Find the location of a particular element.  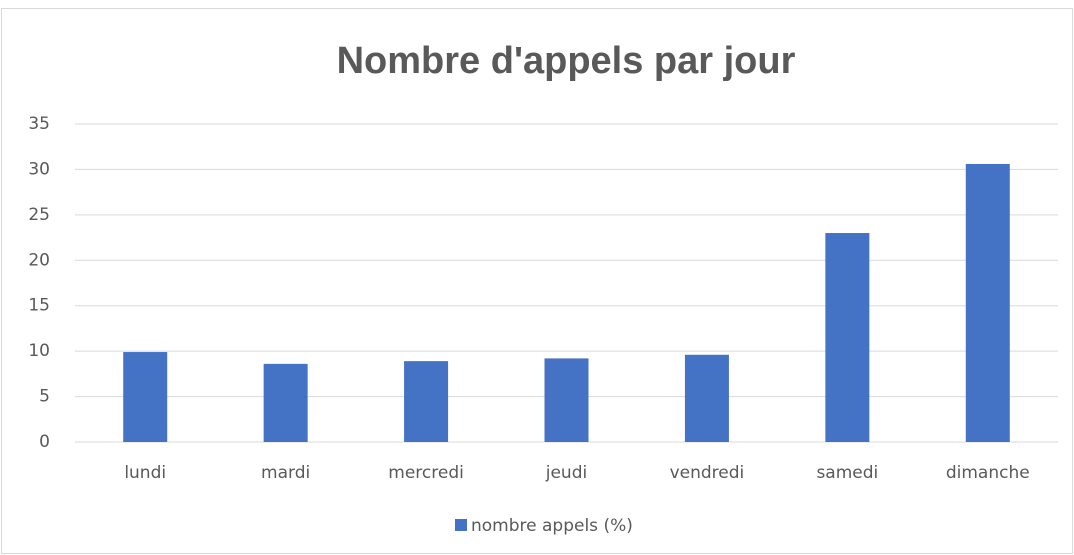

legend-label: nombre appels (%) is located at coordinates (552, 526).